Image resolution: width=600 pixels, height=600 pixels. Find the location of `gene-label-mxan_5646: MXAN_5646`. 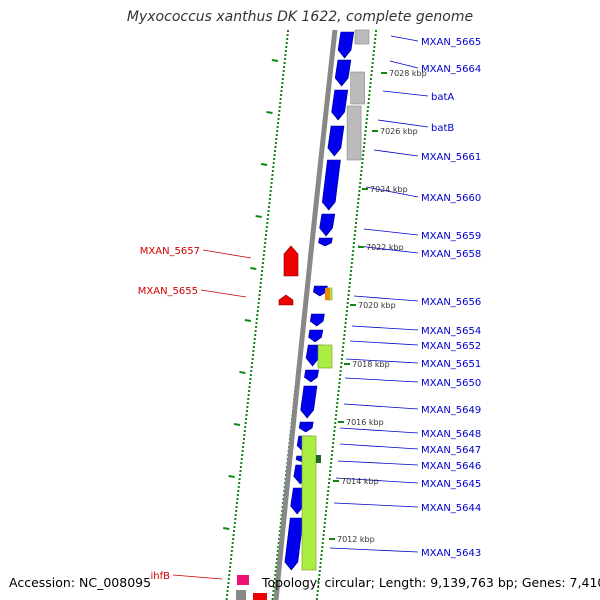

gene-label-mxan_5646: MXAN_5646 is located at coordinates (451, 466).